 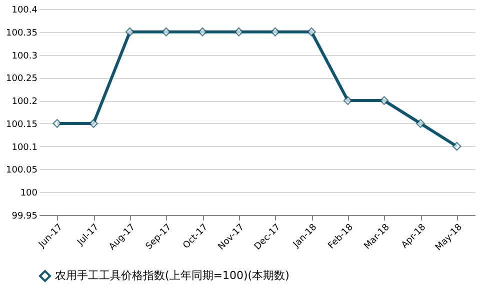 I want to click on y-tick-label: 100.4, so click(x=25, y=11).